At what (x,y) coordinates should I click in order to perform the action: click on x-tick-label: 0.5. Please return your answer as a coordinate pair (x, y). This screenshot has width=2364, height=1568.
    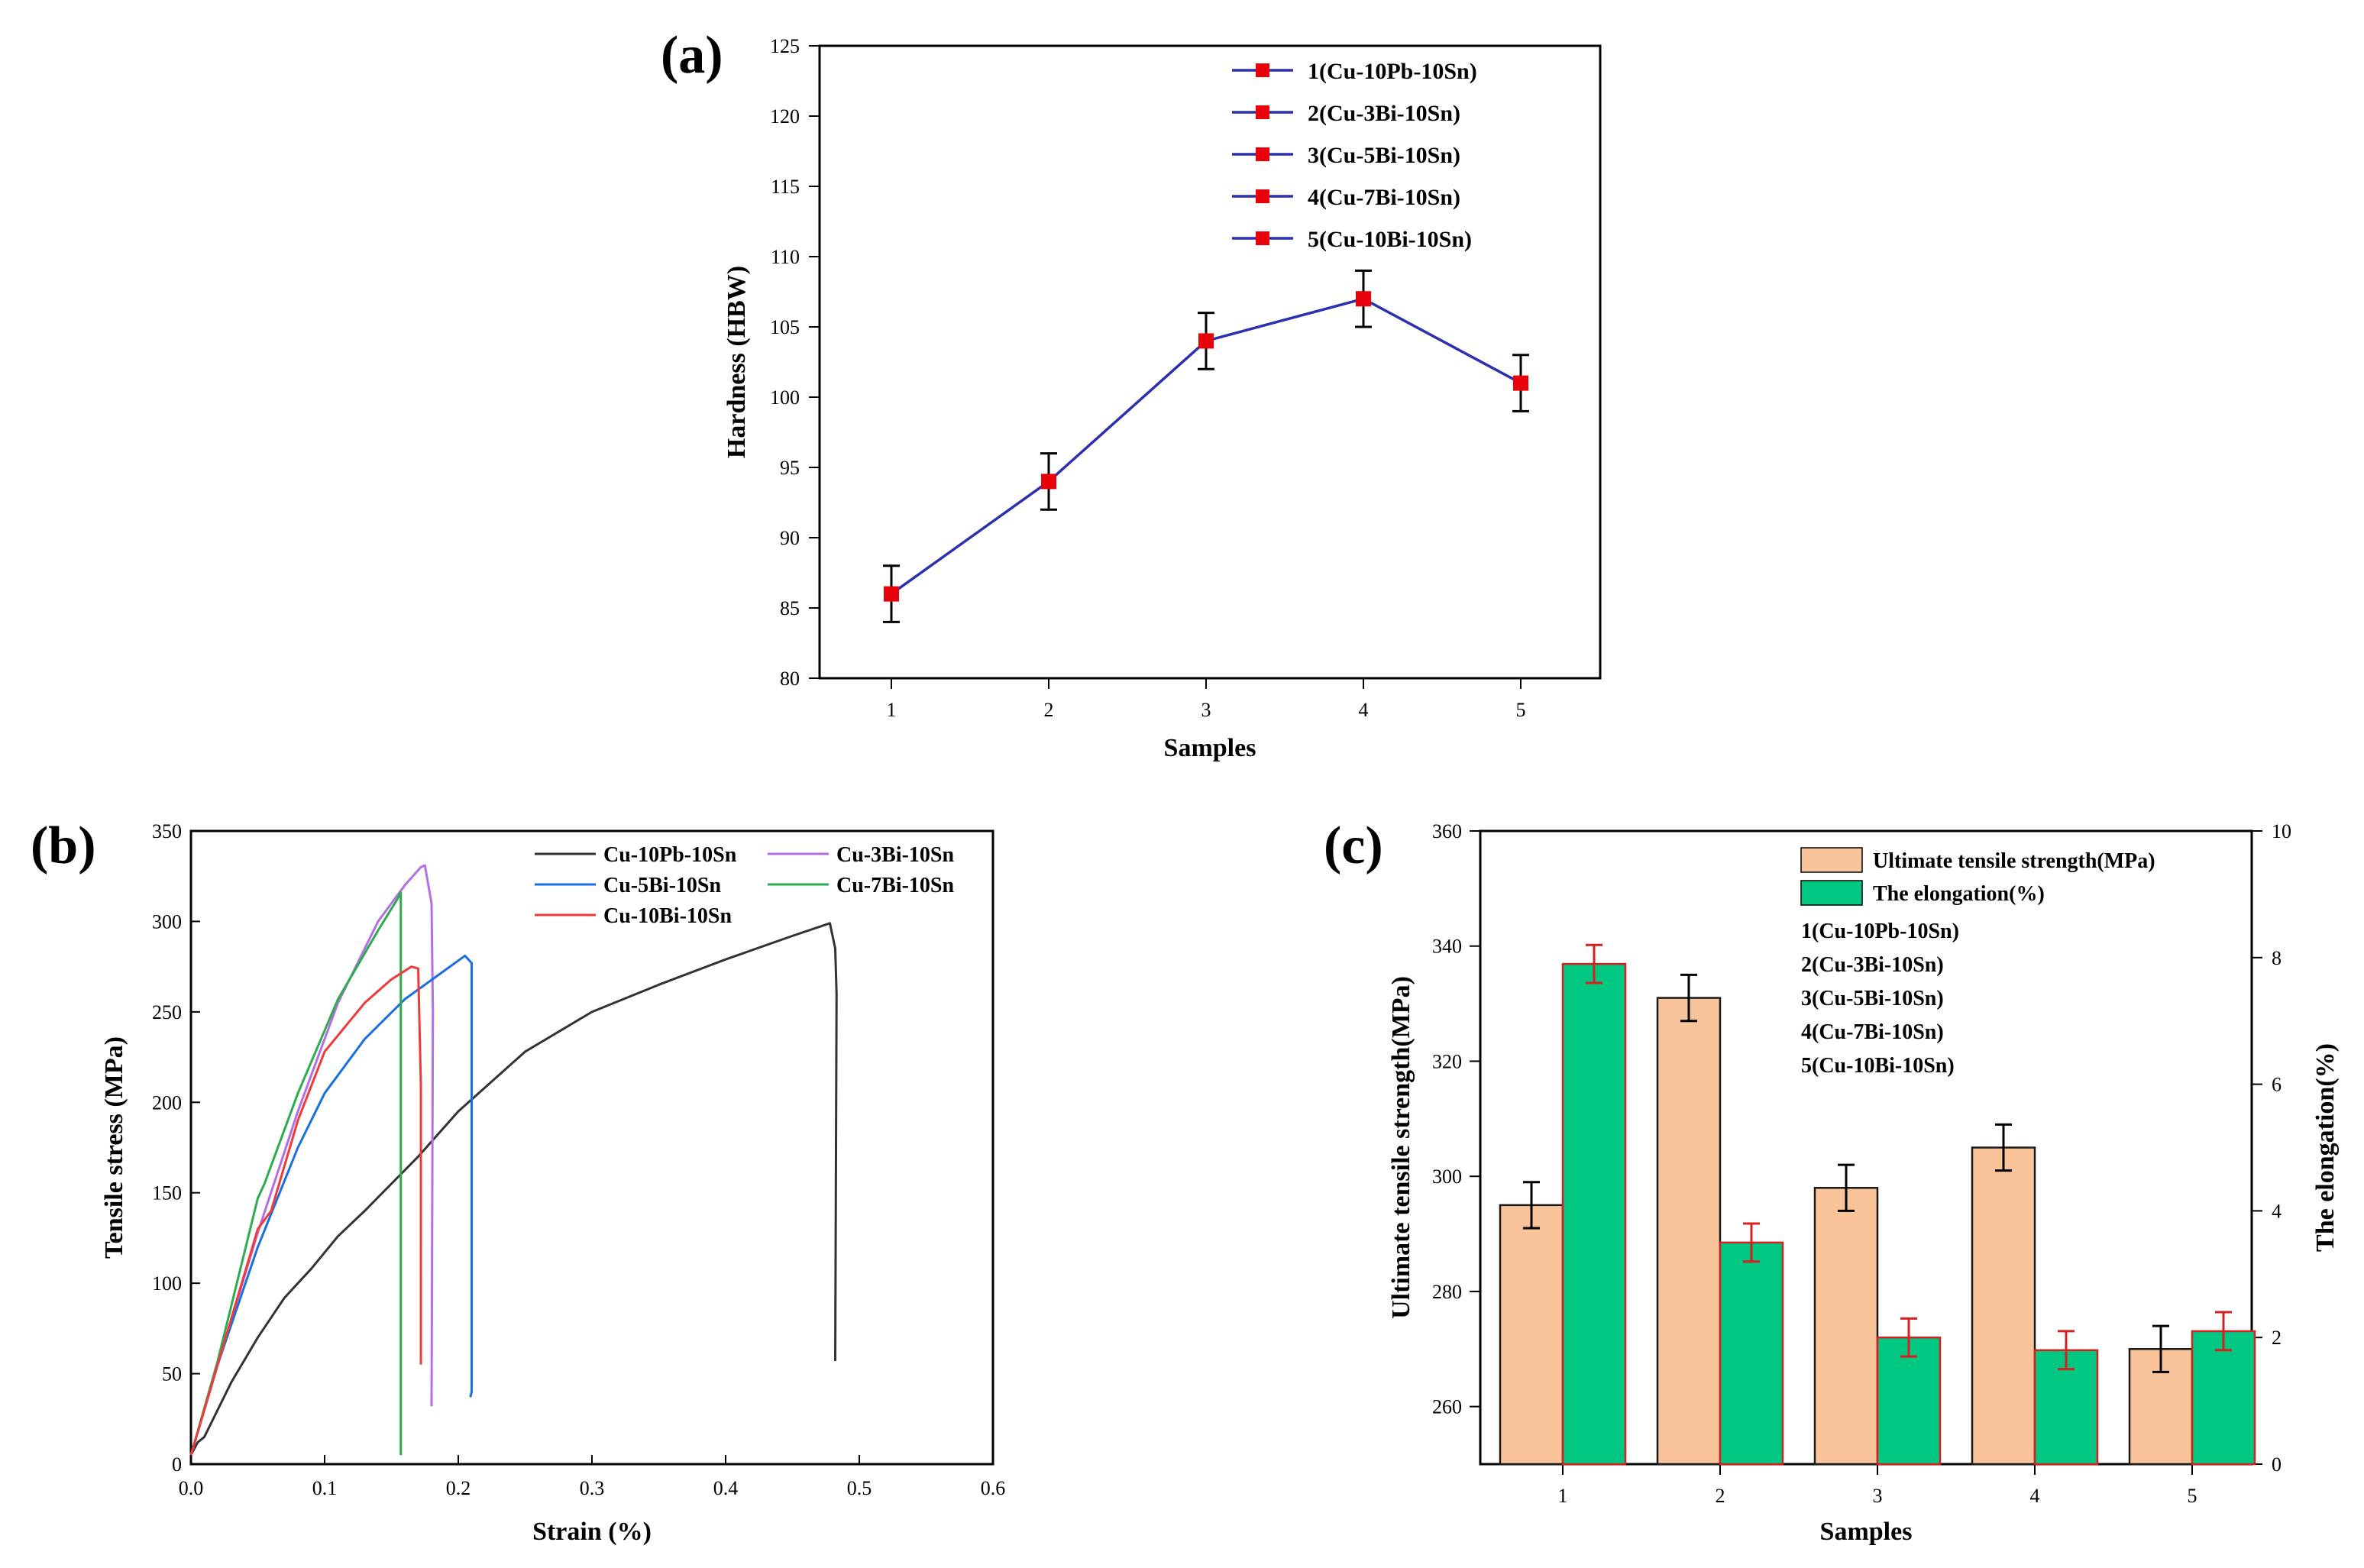
    Looking at the image, I should click on (859, 1488).